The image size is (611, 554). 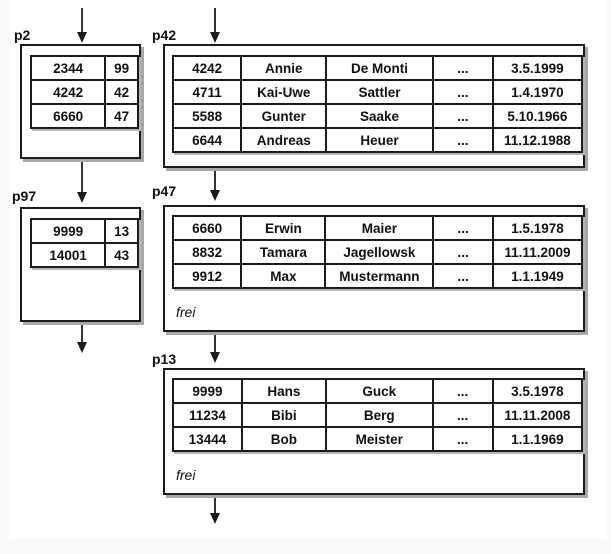 What do you see at coordinates (537, 415) in the screenshot?
I see `date-cell: 11.11.2008` at bounding box center [537, 415].